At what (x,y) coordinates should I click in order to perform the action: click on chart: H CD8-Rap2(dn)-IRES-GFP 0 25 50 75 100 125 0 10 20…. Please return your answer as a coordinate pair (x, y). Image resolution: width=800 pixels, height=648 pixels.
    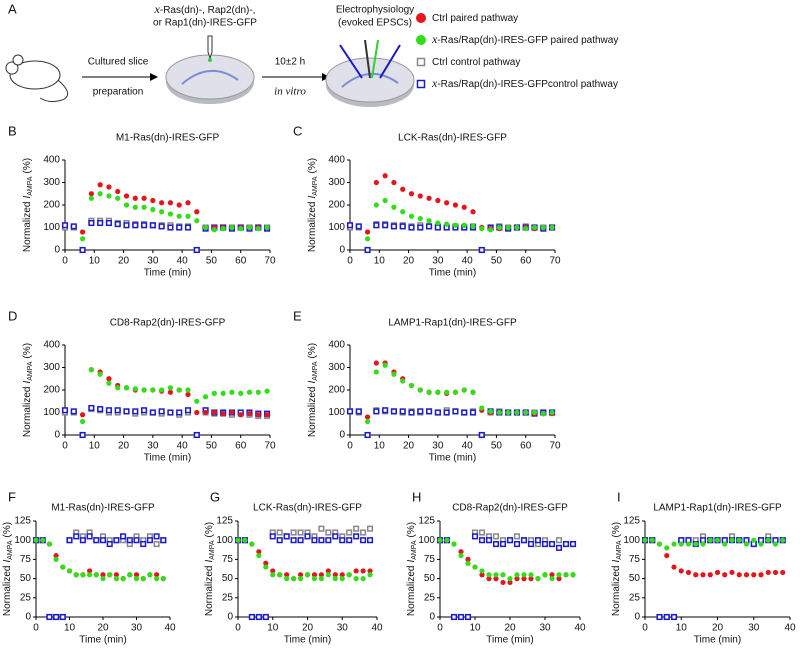
    Looking at the image, I should click on (496, 567).